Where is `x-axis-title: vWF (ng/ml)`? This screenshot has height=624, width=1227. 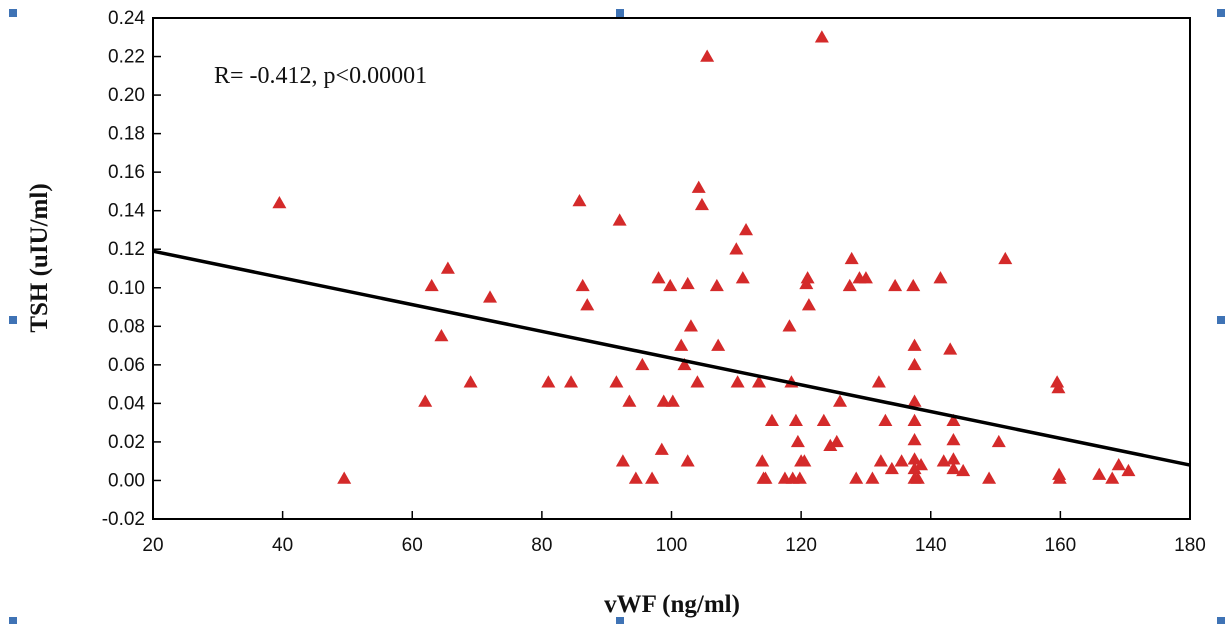 x-axis-title: vWF (ng/ml) is located at coordinates (672, 604).